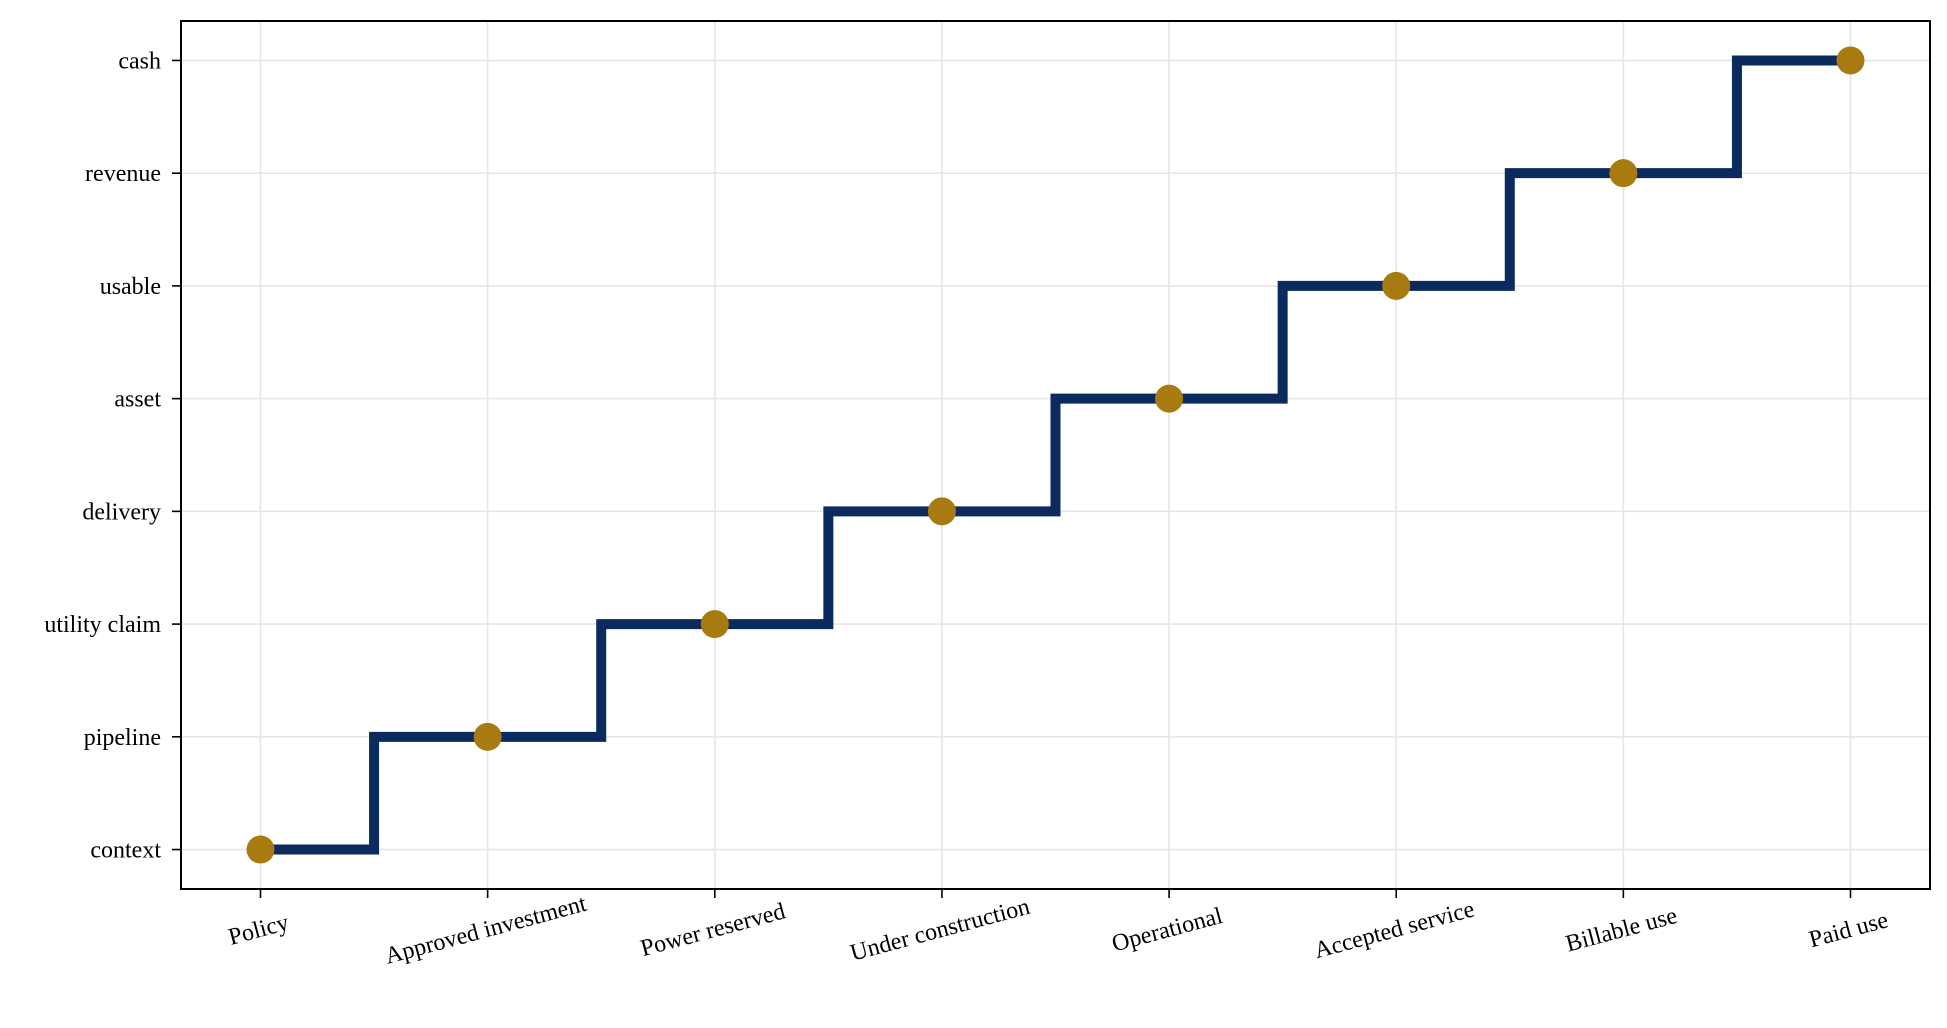  What do you see at coordinates (1395, 930) in the screenshot?
I see `x-tick-label-accepted-service: Accepted service` at bounding box center [1395, 930].